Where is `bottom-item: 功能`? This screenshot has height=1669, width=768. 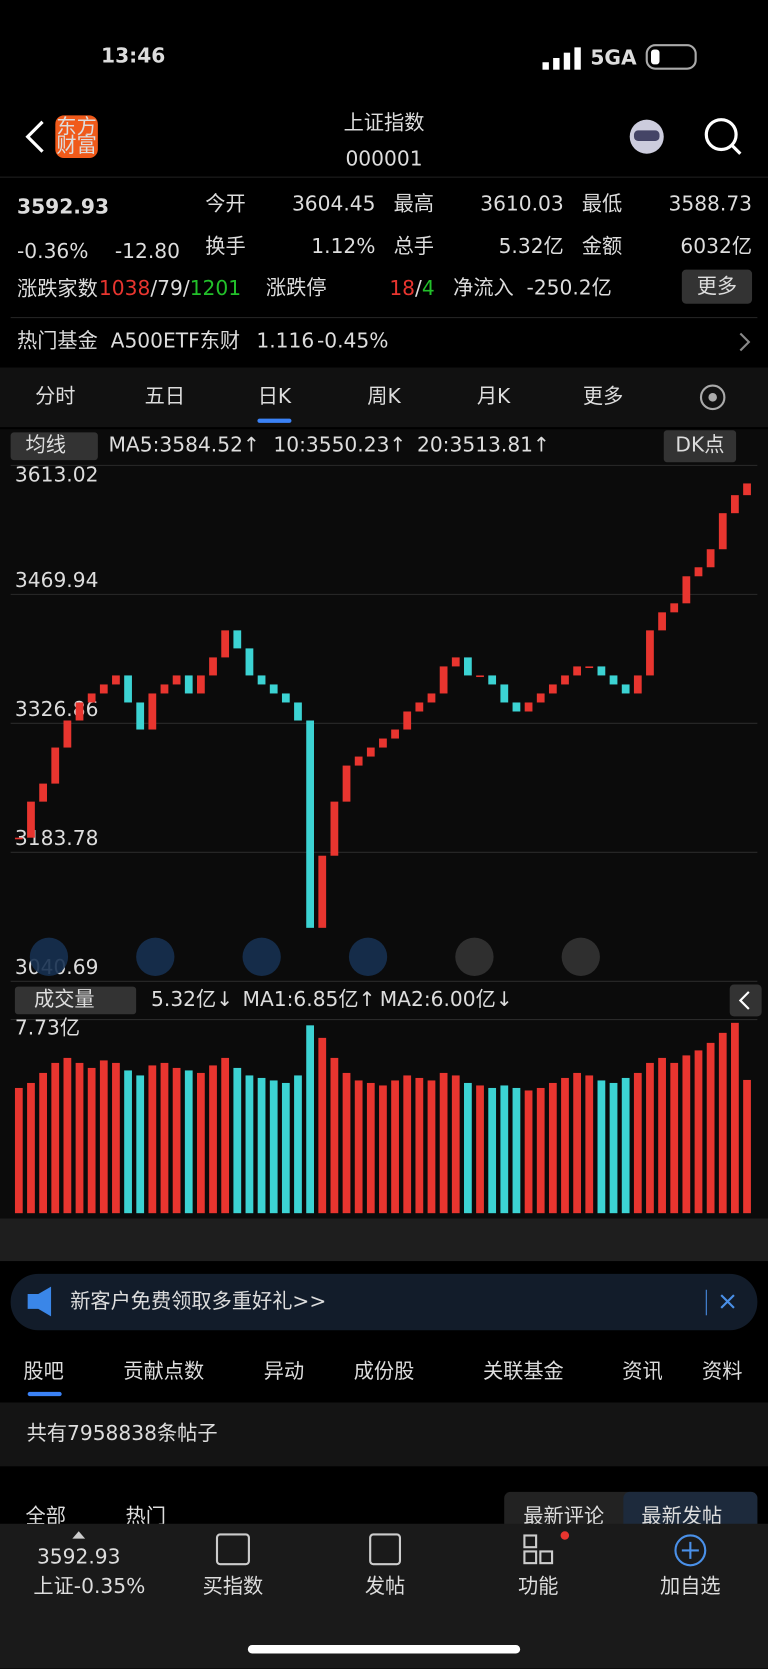 bottom-item: 功能 is located at coordinates (538, 1586).